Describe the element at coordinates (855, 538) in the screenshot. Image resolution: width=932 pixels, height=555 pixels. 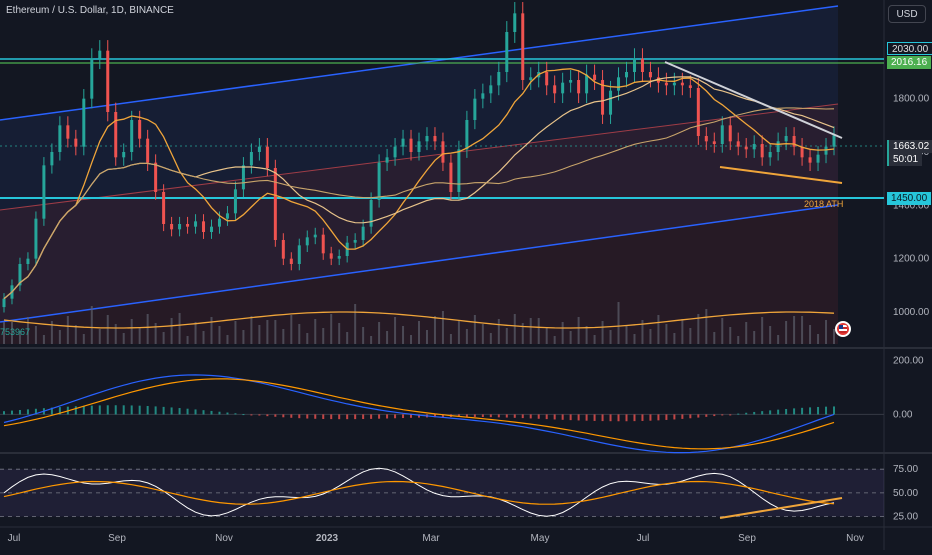
I see `time-tick-label-8: Nov` at that location.